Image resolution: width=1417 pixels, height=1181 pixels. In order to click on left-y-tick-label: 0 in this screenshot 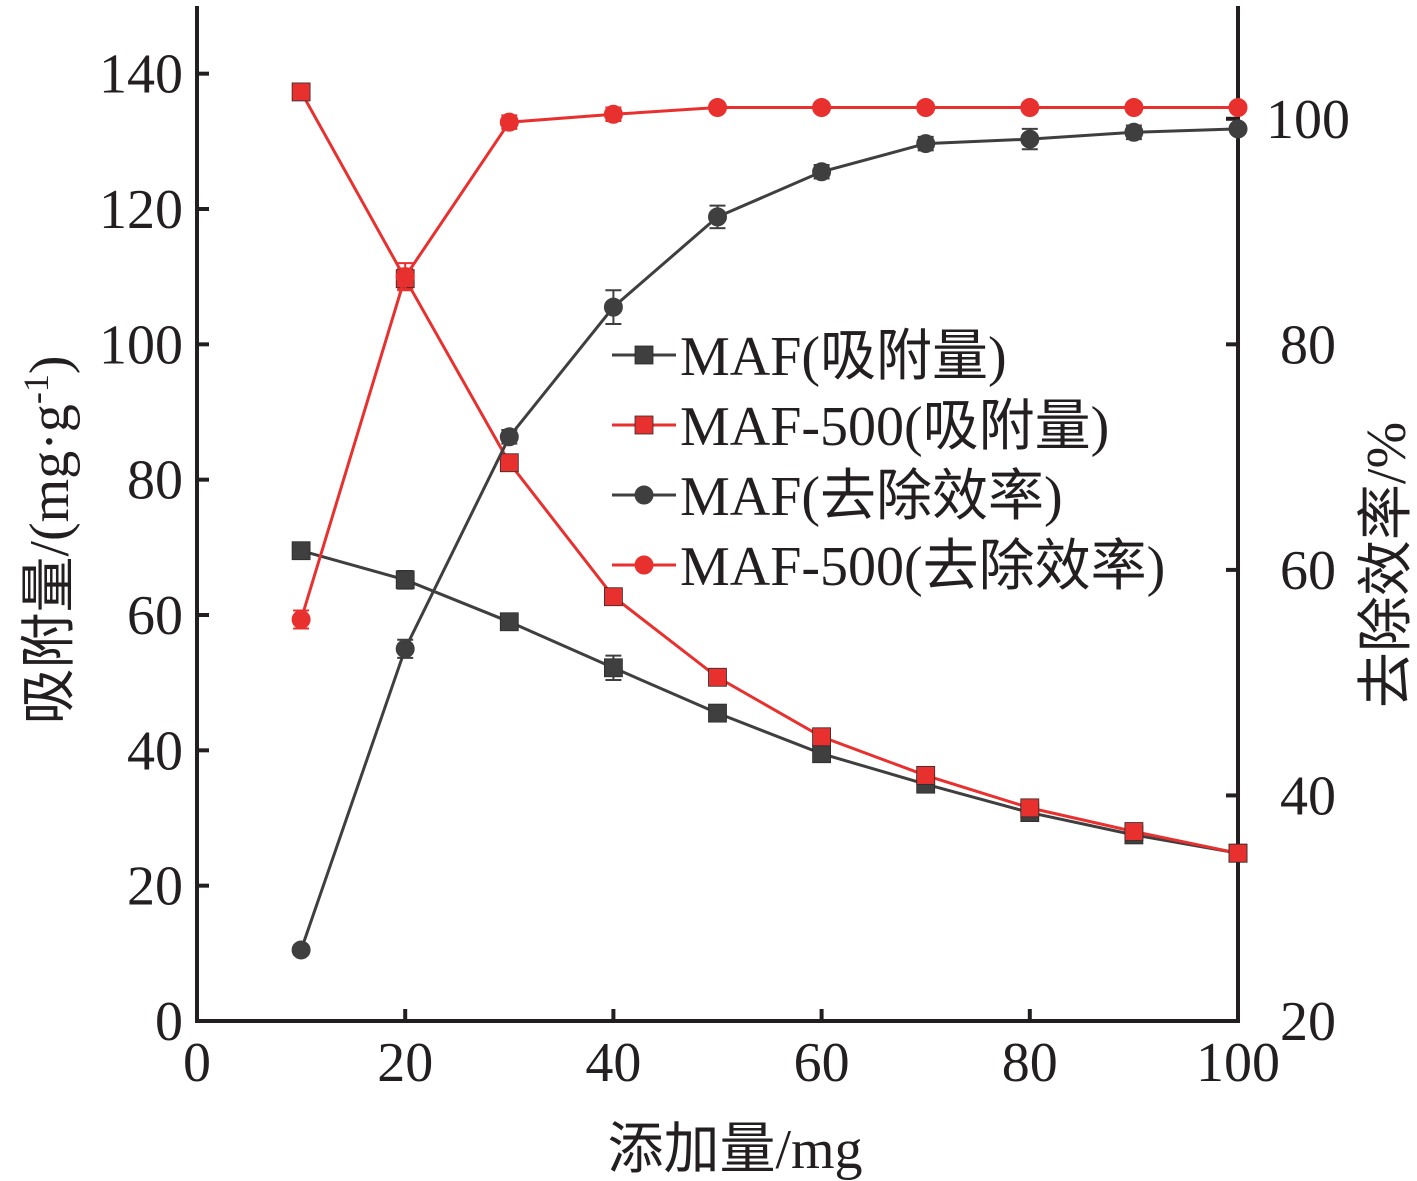, I will do `click(169, 1022)`.